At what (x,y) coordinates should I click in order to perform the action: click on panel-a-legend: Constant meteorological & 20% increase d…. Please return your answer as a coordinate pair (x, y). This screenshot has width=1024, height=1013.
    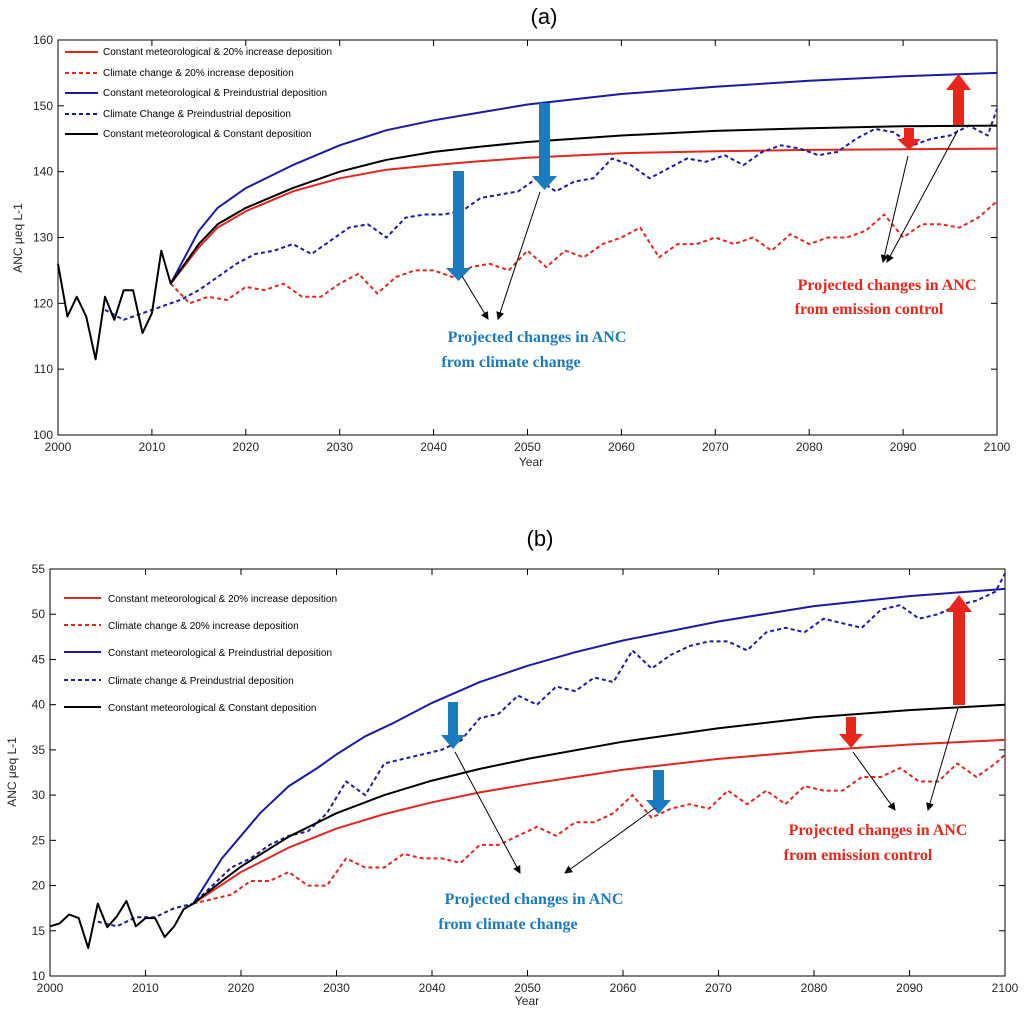
    Looking at the image, I should click on (198, 93).